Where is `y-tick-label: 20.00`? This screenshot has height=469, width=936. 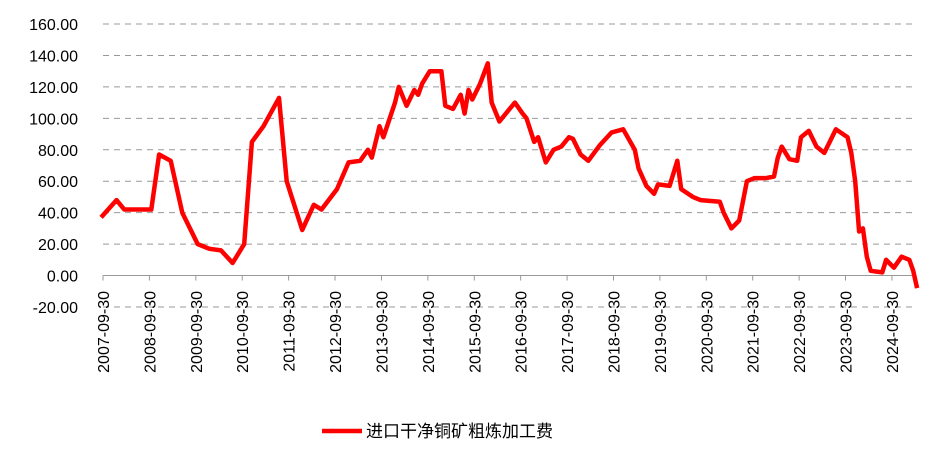
y-tick-label: 20.00 is located at coordinates (58, 245).